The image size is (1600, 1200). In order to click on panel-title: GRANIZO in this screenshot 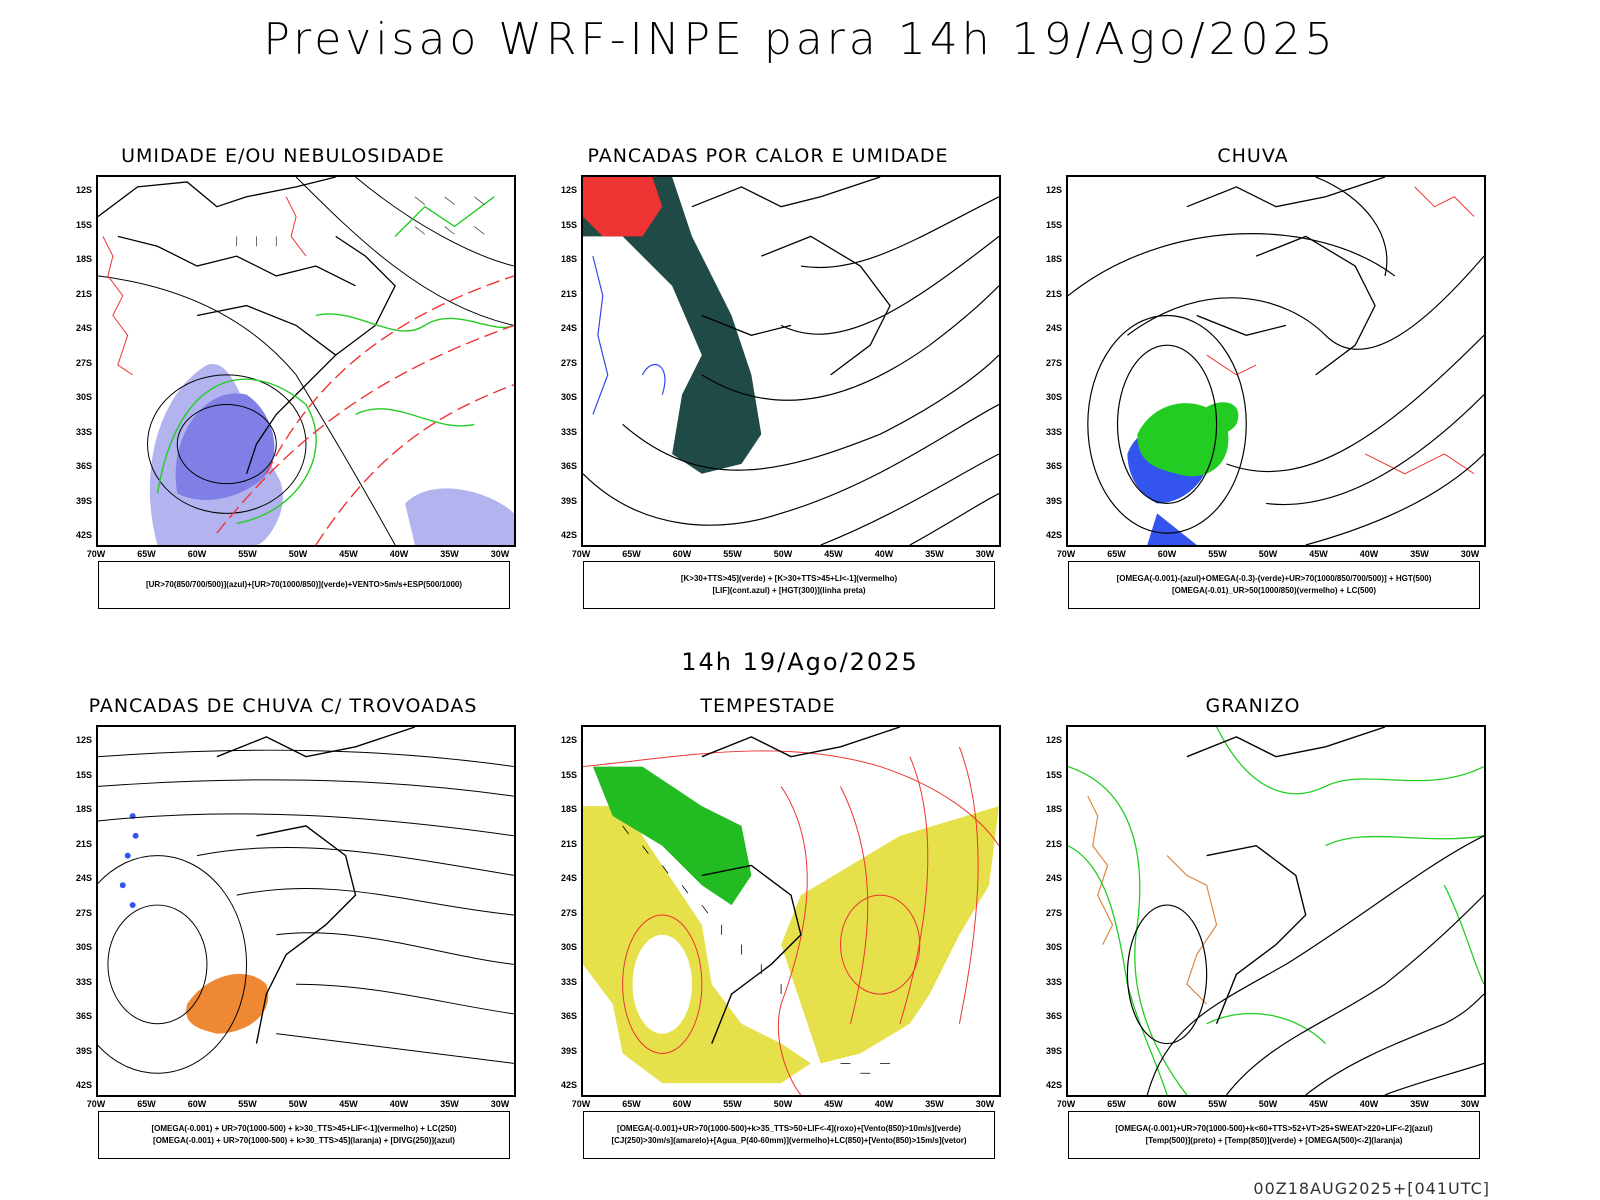, I will do `click(1253, 706)`.